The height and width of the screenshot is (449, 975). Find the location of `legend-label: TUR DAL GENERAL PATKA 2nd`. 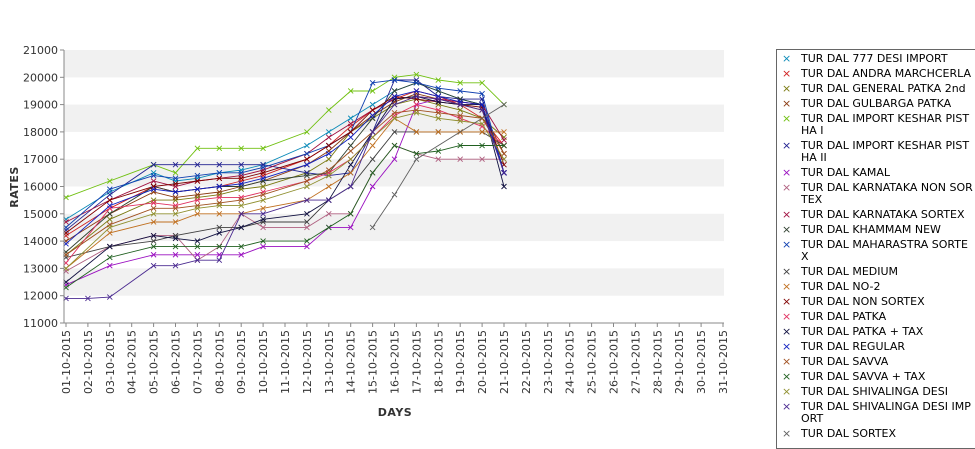

legend-label: TUR DAL GENERAL PATKA 2nd is located at coordinates (883, 88).